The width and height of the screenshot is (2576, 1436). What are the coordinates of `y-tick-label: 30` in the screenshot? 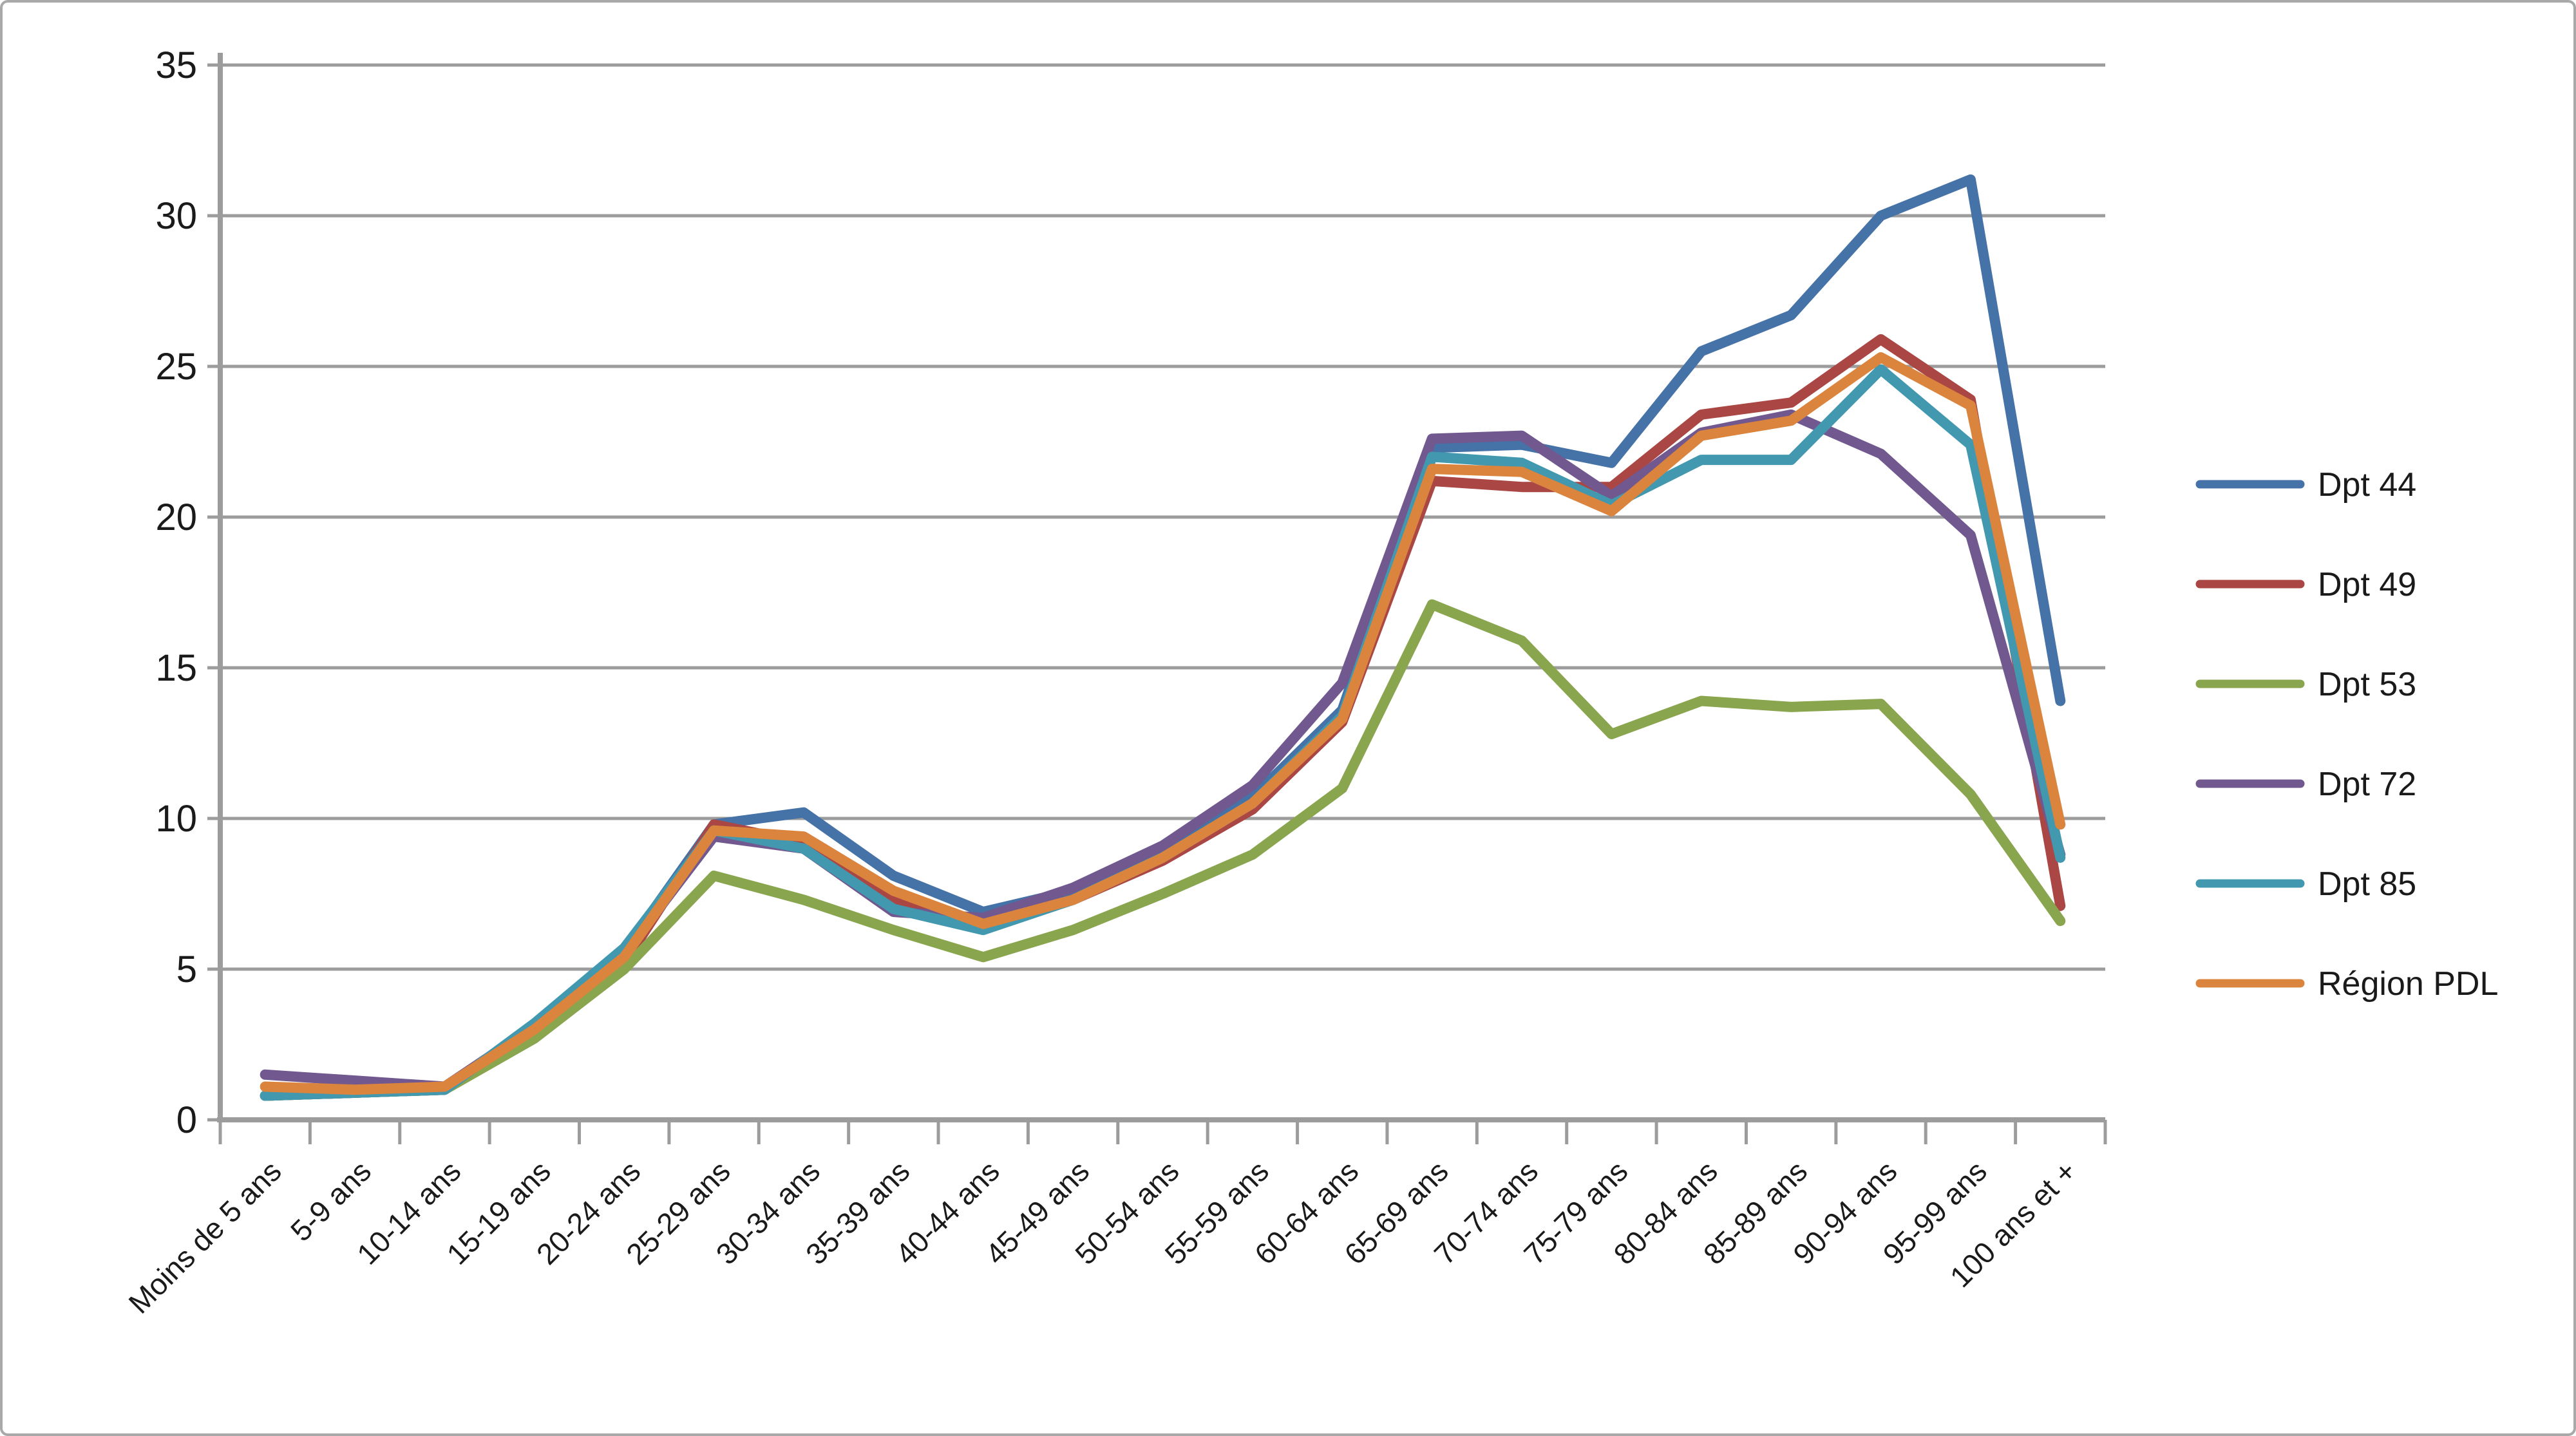 It's located at (176, 216).